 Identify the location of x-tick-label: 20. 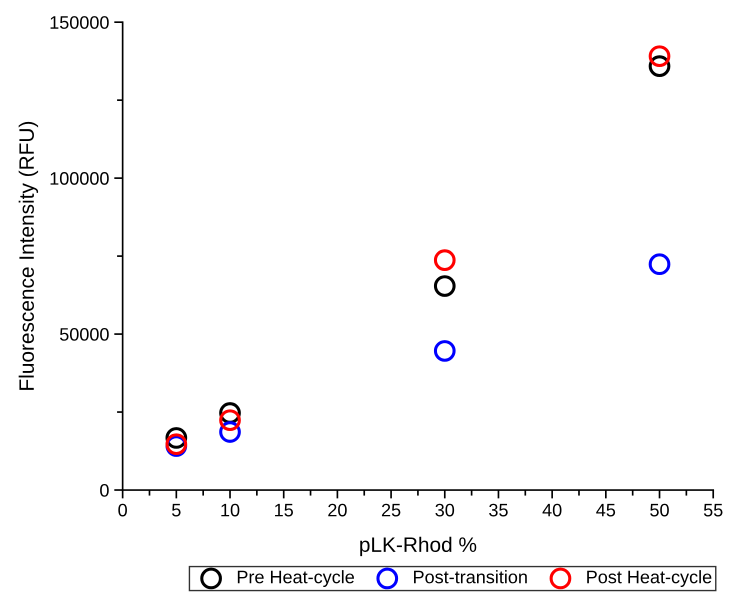
(337, 510).